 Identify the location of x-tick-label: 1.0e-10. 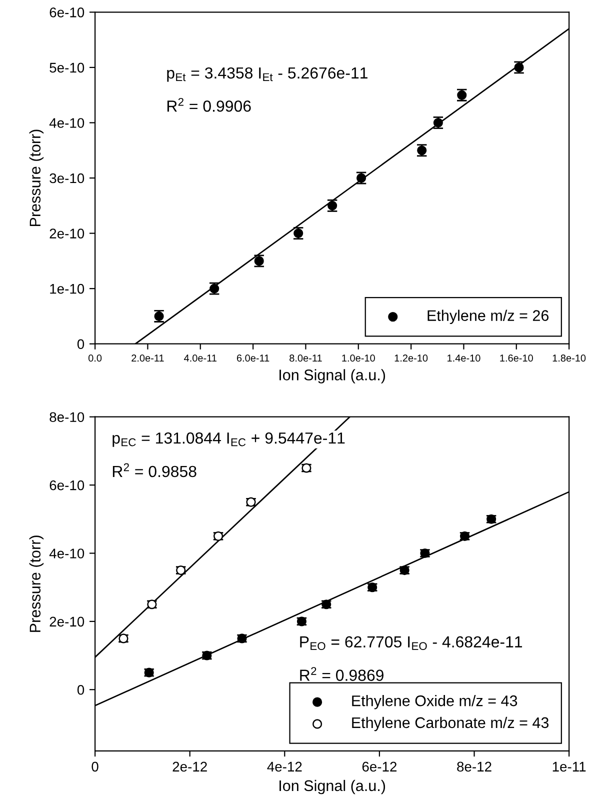
(358, 358).